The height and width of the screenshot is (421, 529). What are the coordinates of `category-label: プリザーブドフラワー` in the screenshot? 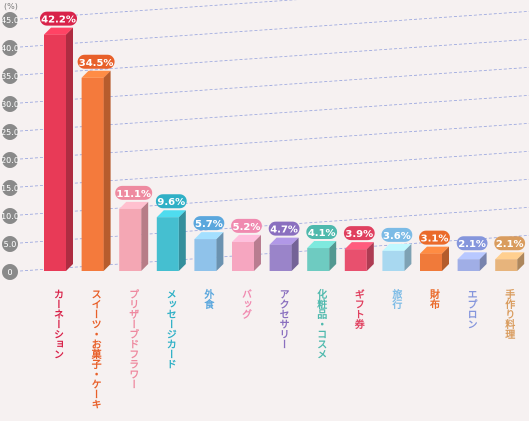 It's located at (133, 338).